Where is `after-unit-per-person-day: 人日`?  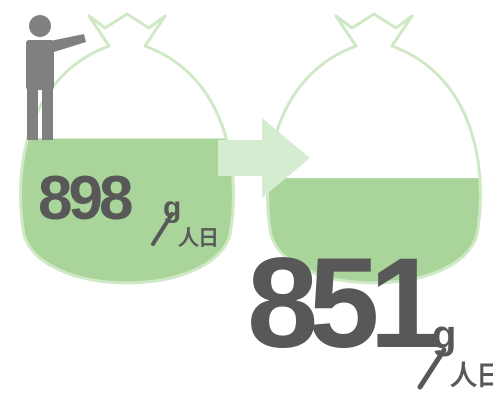
after-unit-per-person-day: 人日 is located at coordinates (471, 376).